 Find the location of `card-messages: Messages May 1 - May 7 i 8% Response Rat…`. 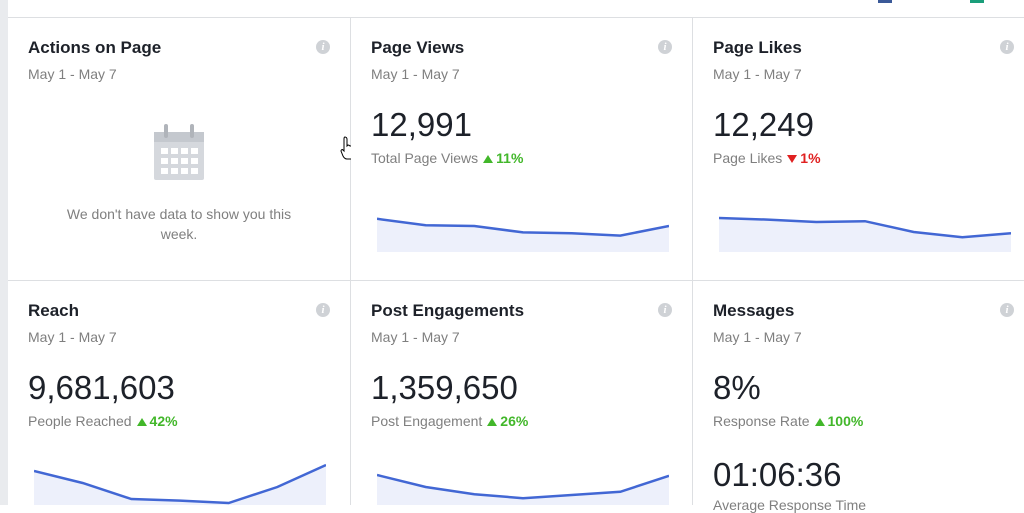

card-messages: Messages May 1 - May 7 i 8% Response Rat… is located at coordinates (858, 397).